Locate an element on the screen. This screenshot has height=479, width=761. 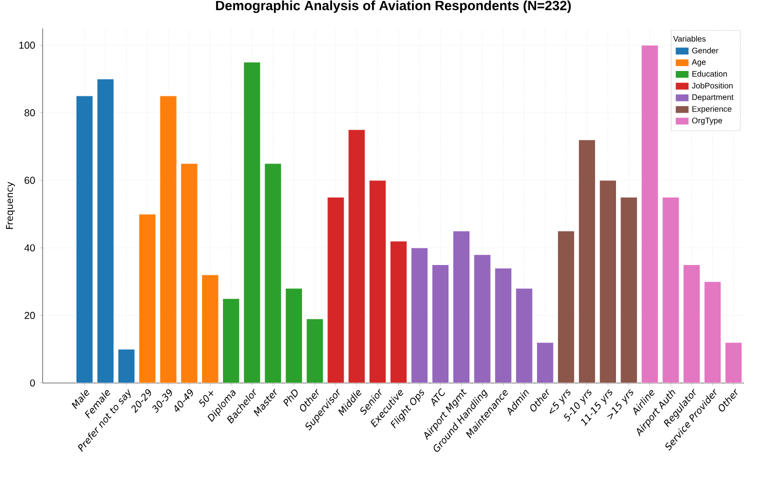
legend-label: Experience is located at coordinates (712, 110).